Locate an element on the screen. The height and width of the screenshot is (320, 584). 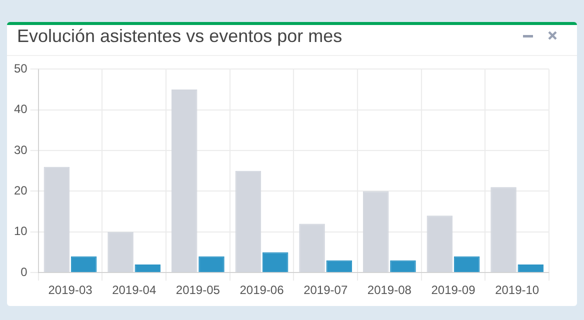
x-tick-label: 2019-10 is located at coordinates (517, 290).